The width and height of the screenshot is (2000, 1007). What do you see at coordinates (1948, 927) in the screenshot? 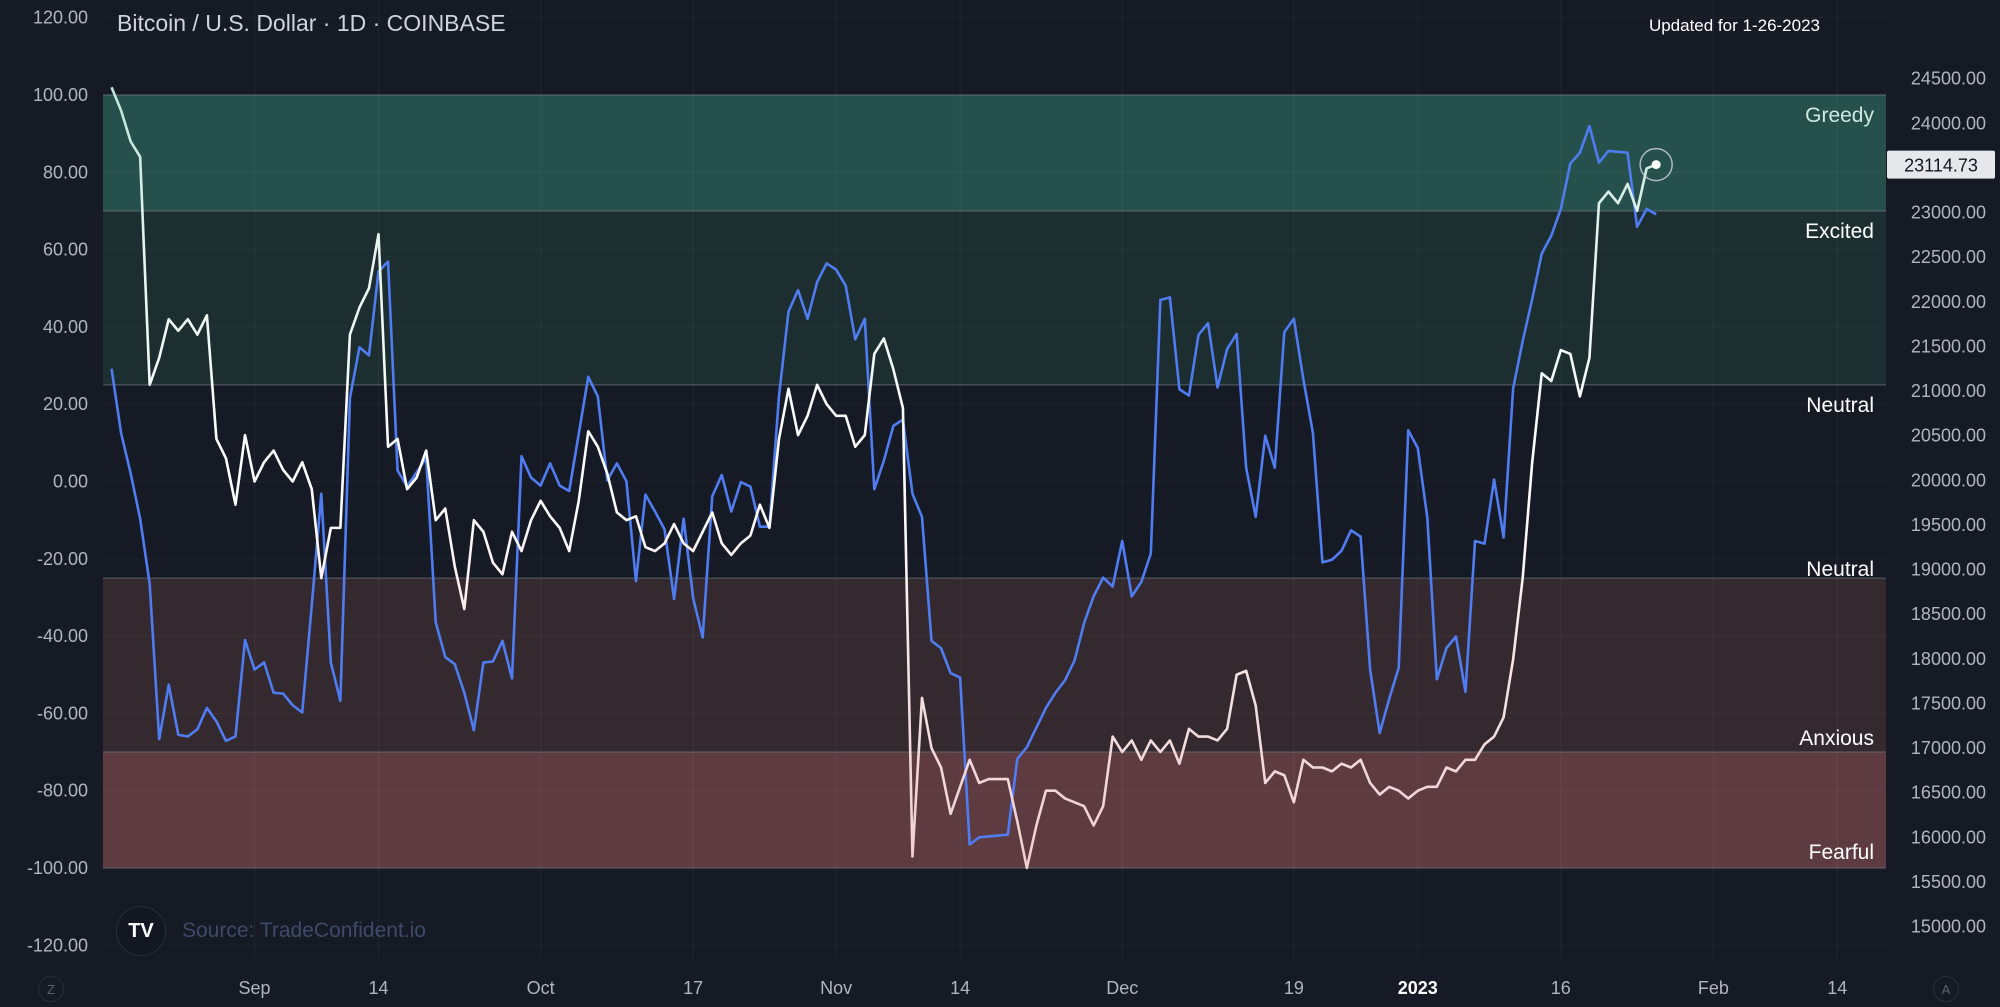
I see `right-tick-label: 15000.00` at bounding box center [1948, 927].